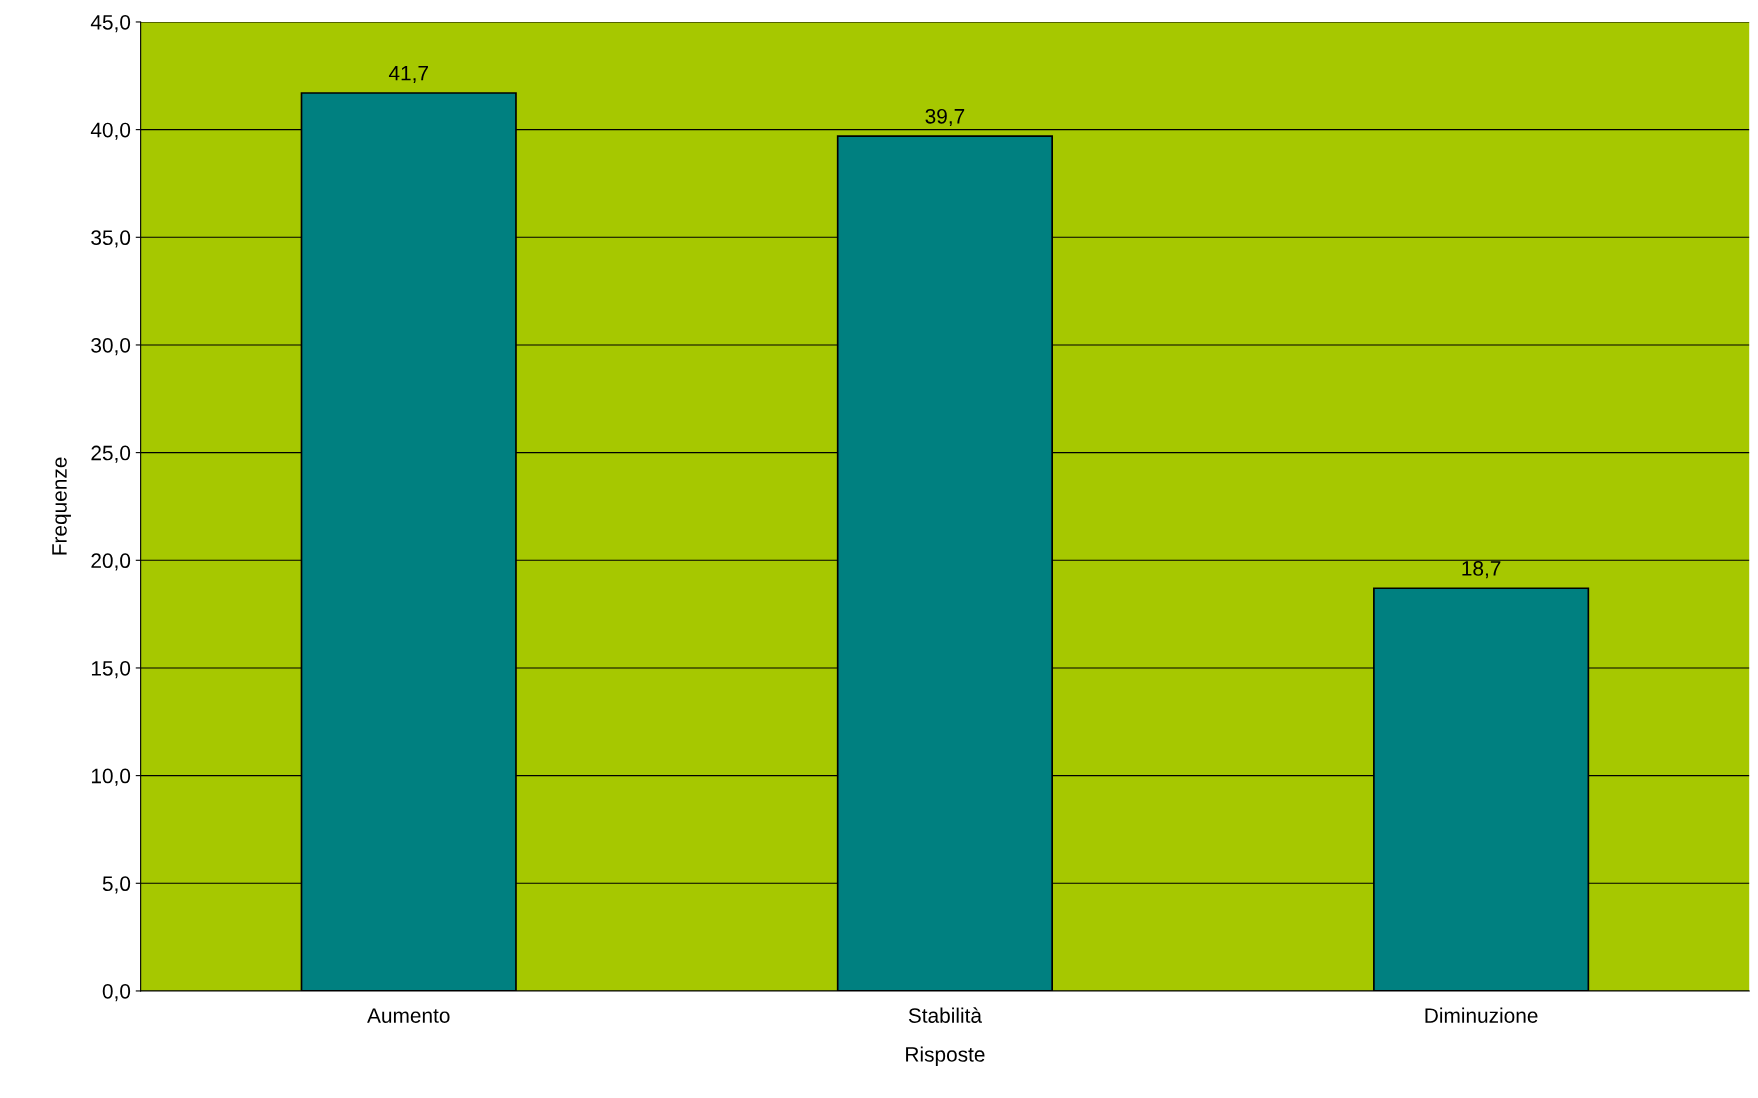 Image resolution: width=1758 pixels, height=1098 pixels. What do you see at coordinates (110, 23) in the screenshot?
I see `y-tick-label: 45,0` at bounding box center [110, 23].